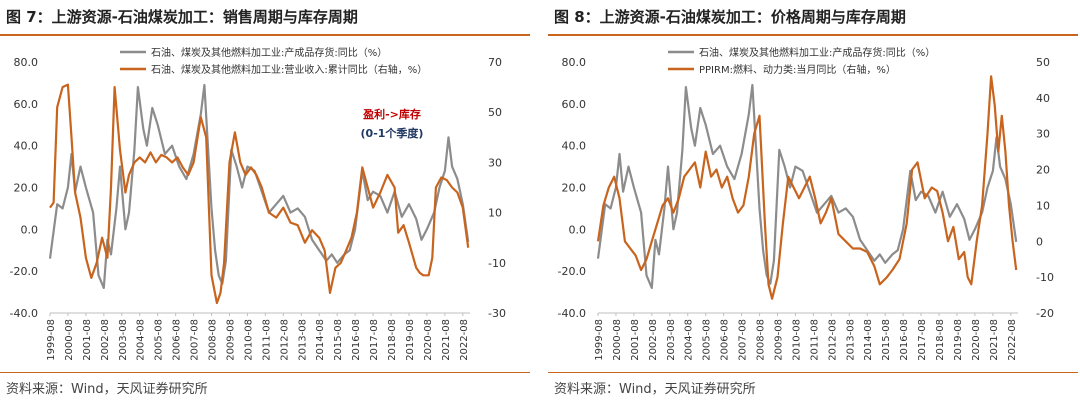 The width and height of the screenshot is (1080, 405). I want to click on y-tick-label-right: -30, so click(497, 313).